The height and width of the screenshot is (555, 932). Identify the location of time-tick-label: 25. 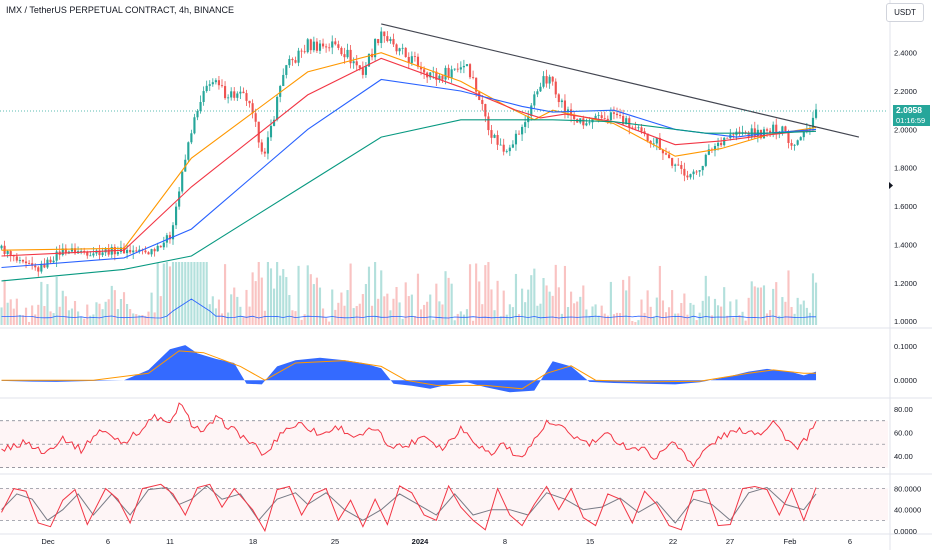
(335, 541).